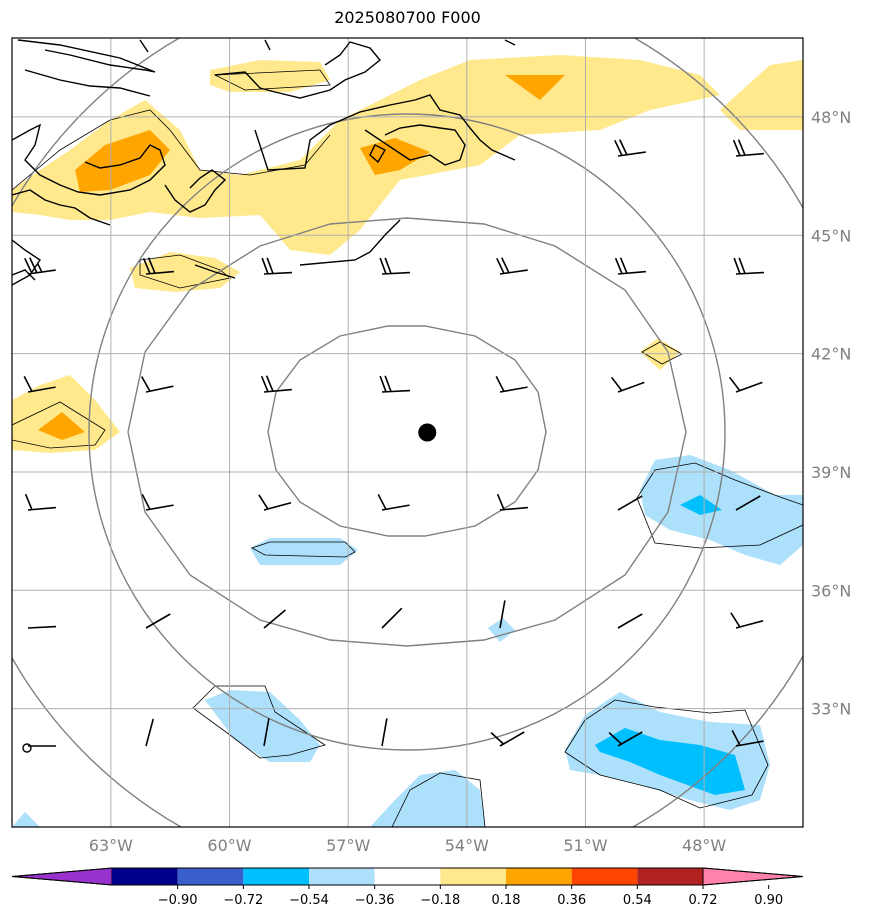  I want to click on colorbar-outline, so click(407, 876).